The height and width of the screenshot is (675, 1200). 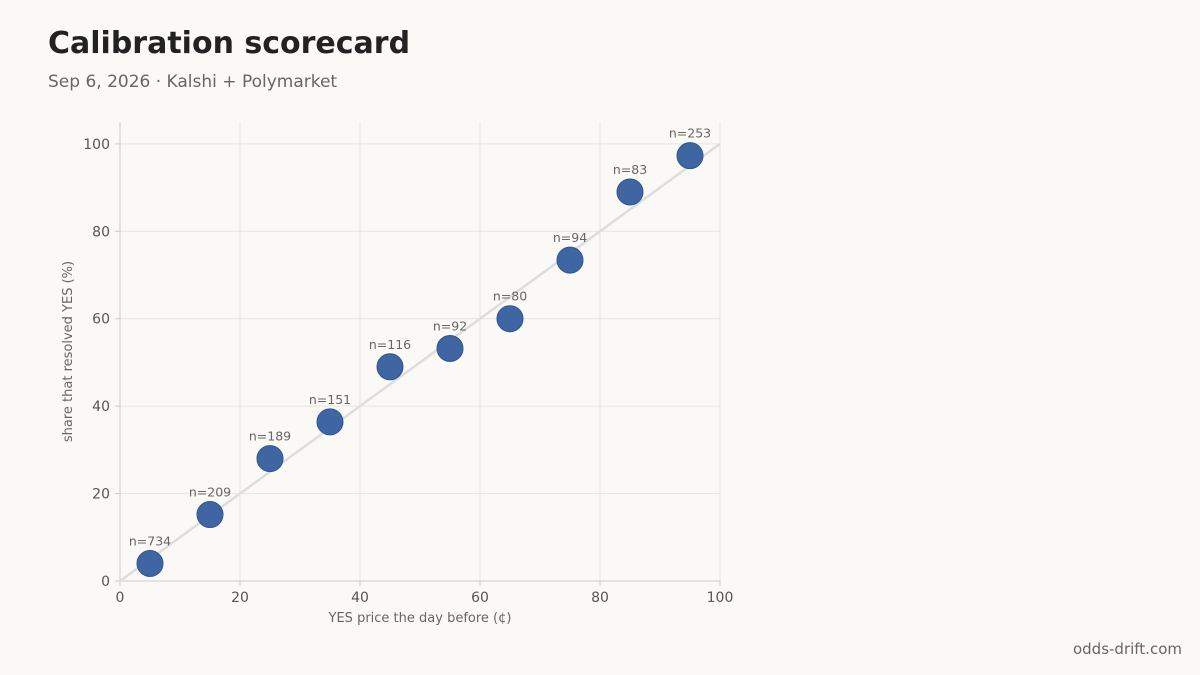 What do you see at coordinates (229, 43) in the screenshot?
I see `chart-title: Calibration scorecard` at bounding box center [229, 43].